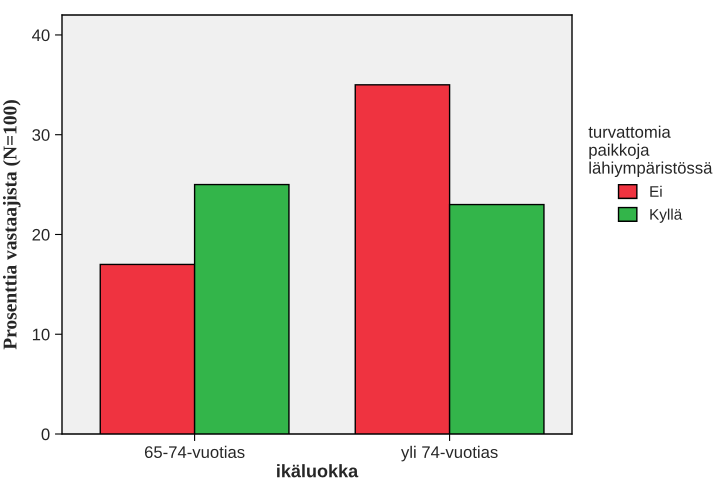  I want to click on y-tick-label: 10, so click(41, 334).